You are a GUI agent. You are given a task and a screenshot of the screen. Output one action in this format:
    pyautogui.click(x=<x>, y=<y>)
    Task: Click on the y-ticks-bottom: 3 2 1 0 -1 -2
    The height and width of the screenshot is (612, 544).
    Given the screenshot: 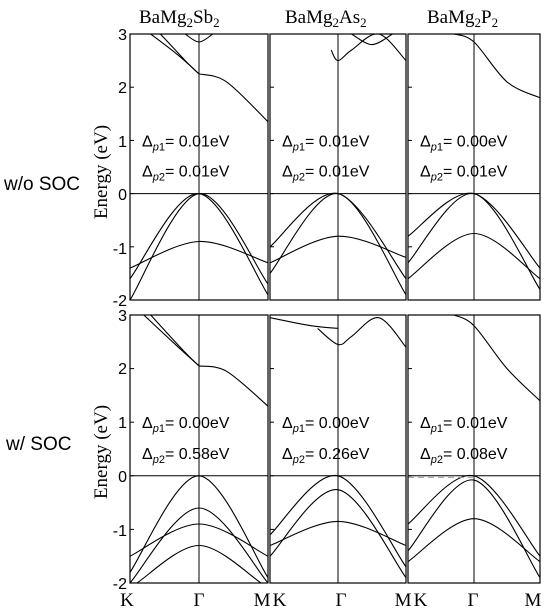 What is the action you would take?
    pyautogui.click(x=120, y=450)
    